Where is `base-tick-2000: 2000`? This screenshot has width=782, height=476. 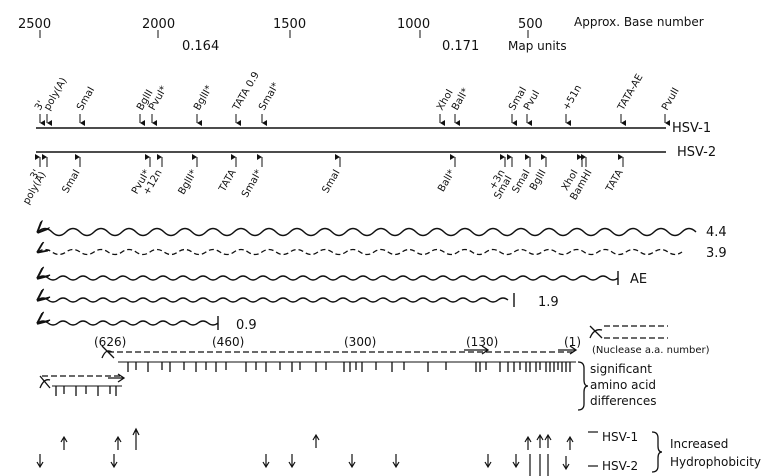
base-tick-2000: 2000 is located at coordinates (158, 24).